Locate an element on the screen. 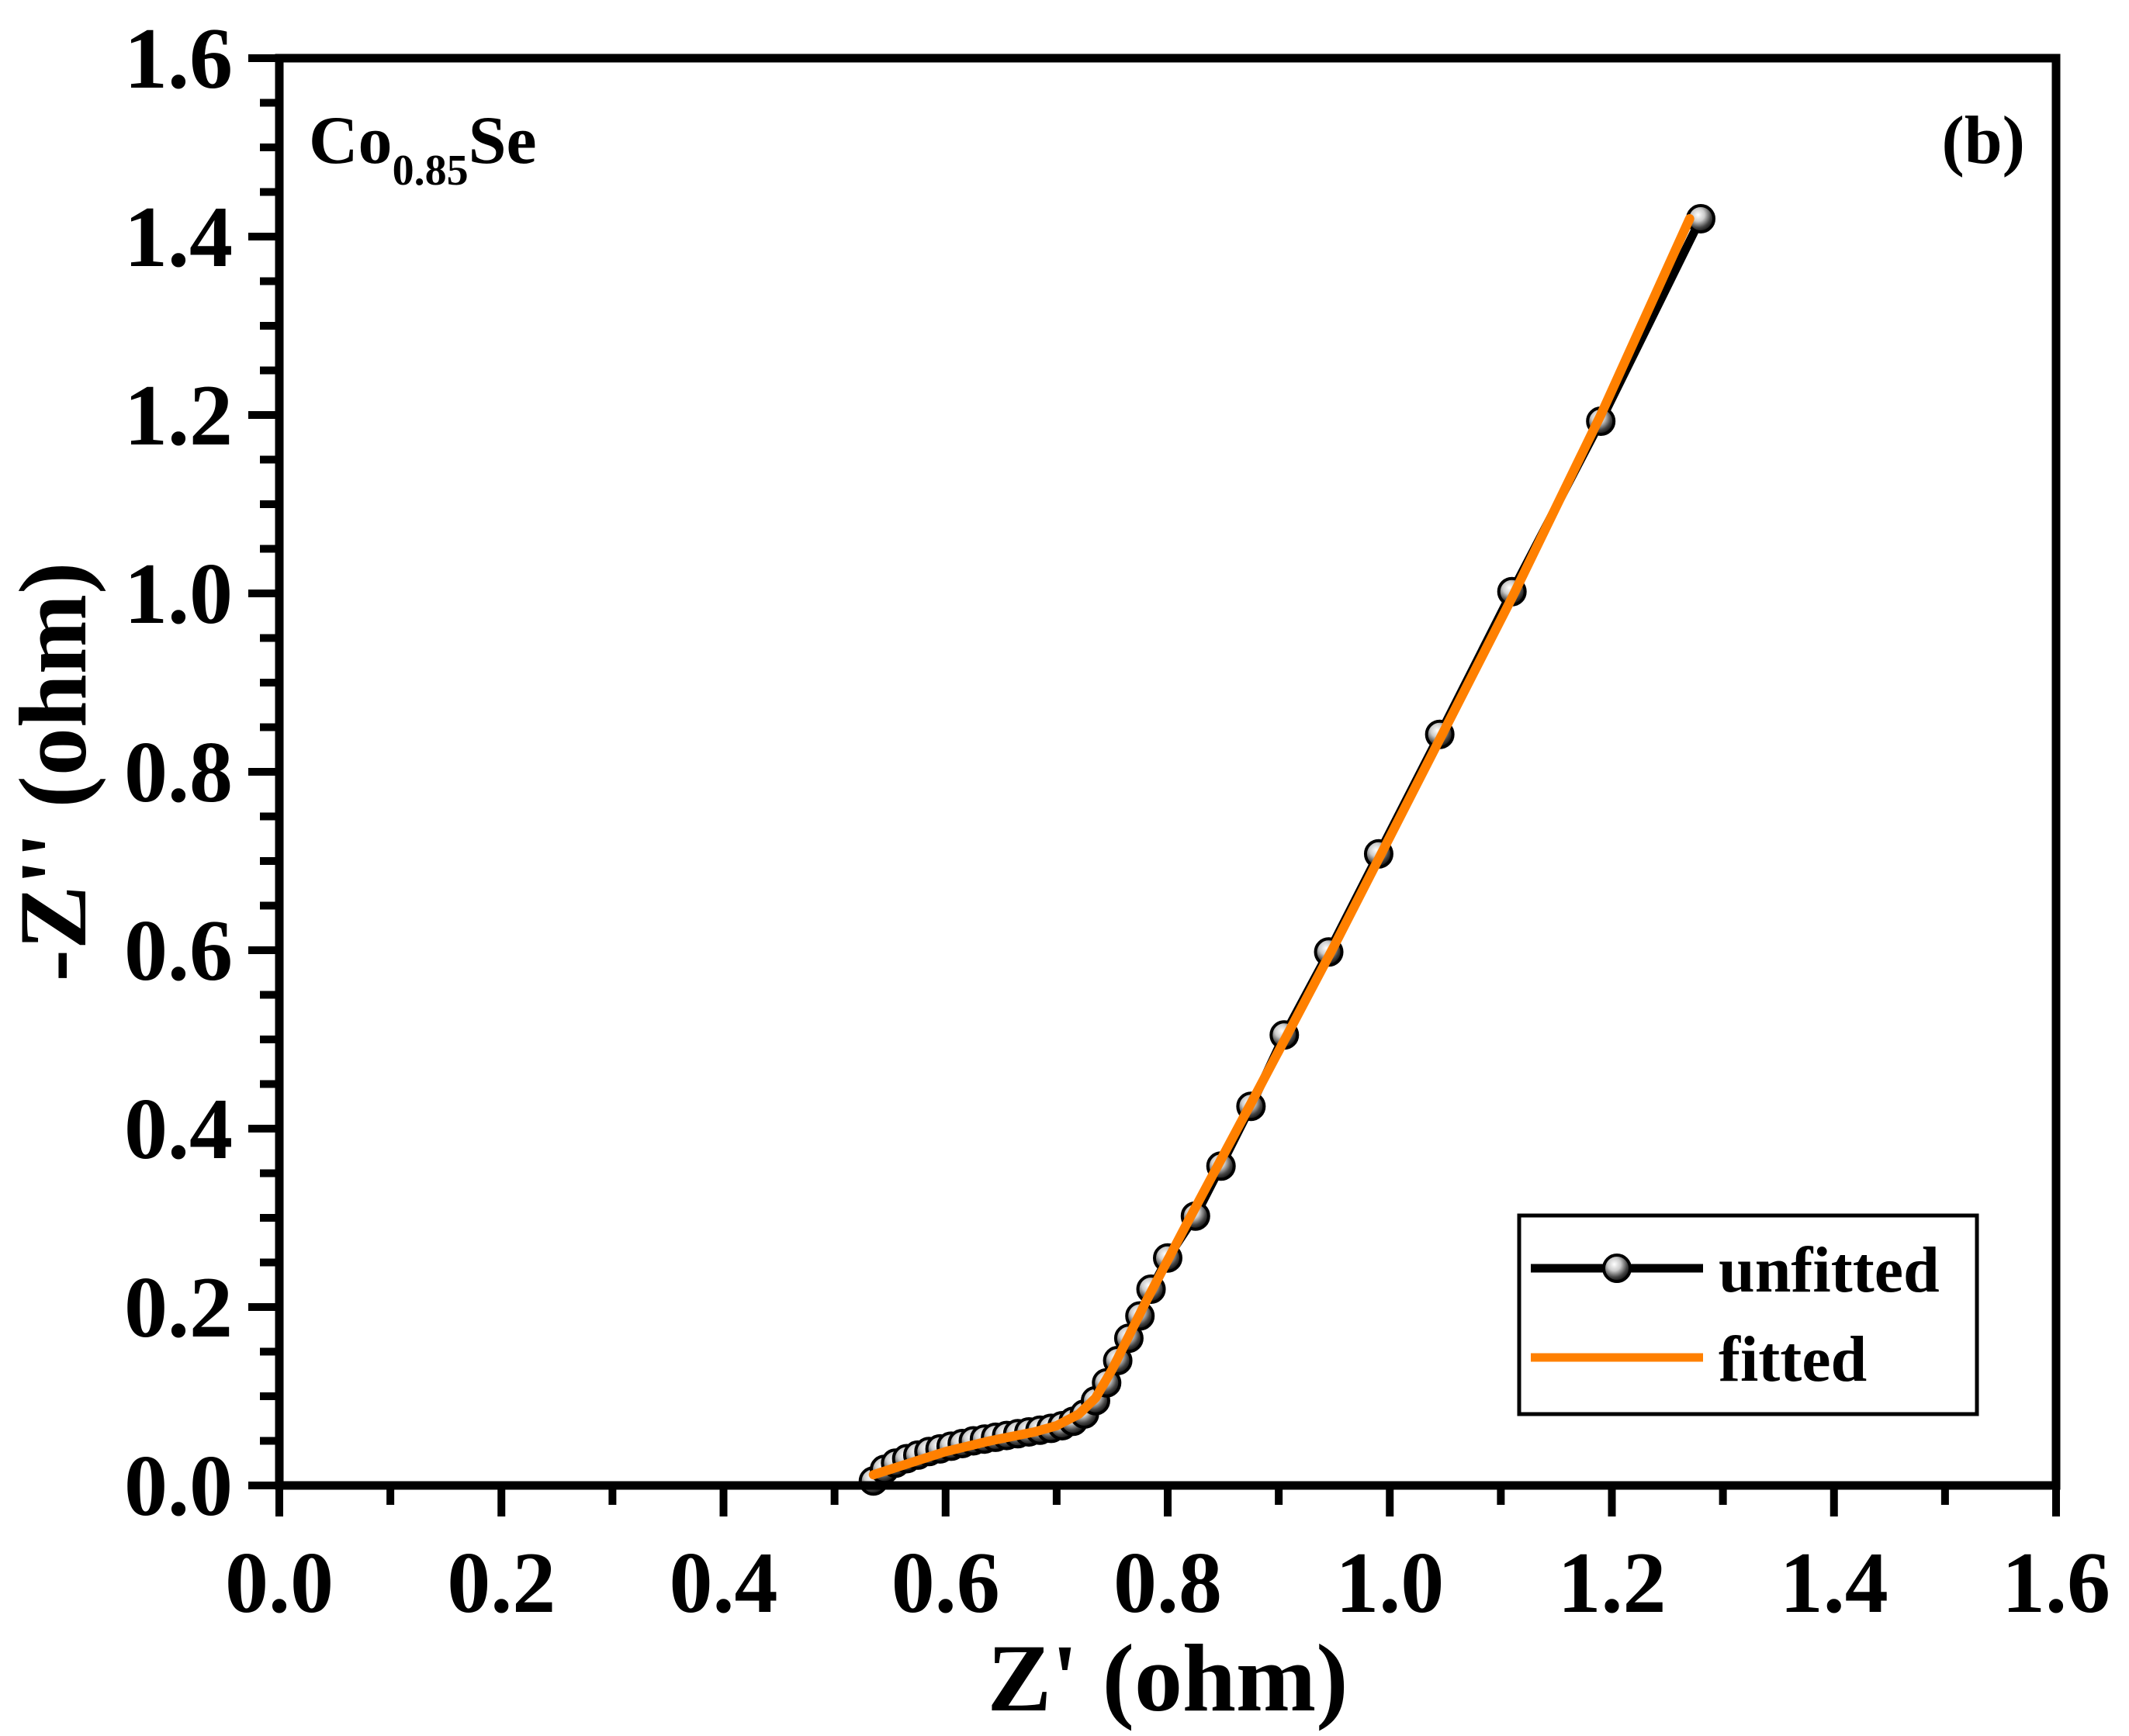 Image resolution: width=2129 pixels, height=1736 pixels. sample-label-base: Co is located at coordinates (351, 140).